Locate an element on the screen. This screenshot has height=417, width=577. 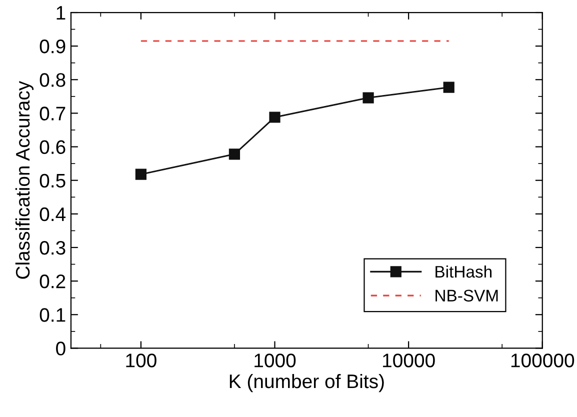
y-tick-label: 0.7 is located at coordinates (53, 113).